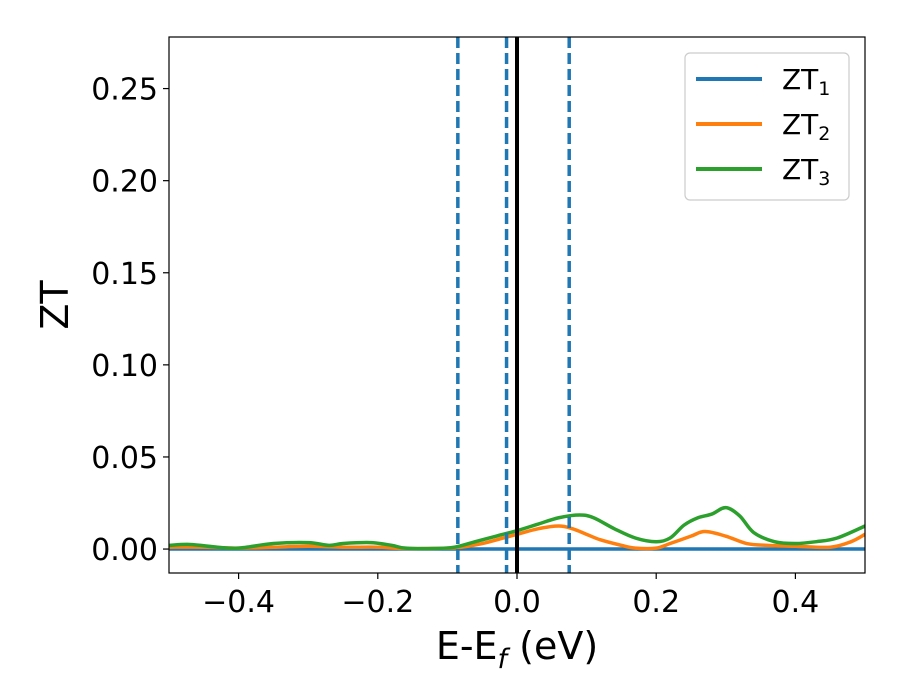 This screenshot has width=900, height=700. I want to click on x-axis: −0.4 −0.2 0.0 0.2 0.4, so click(510, 596).